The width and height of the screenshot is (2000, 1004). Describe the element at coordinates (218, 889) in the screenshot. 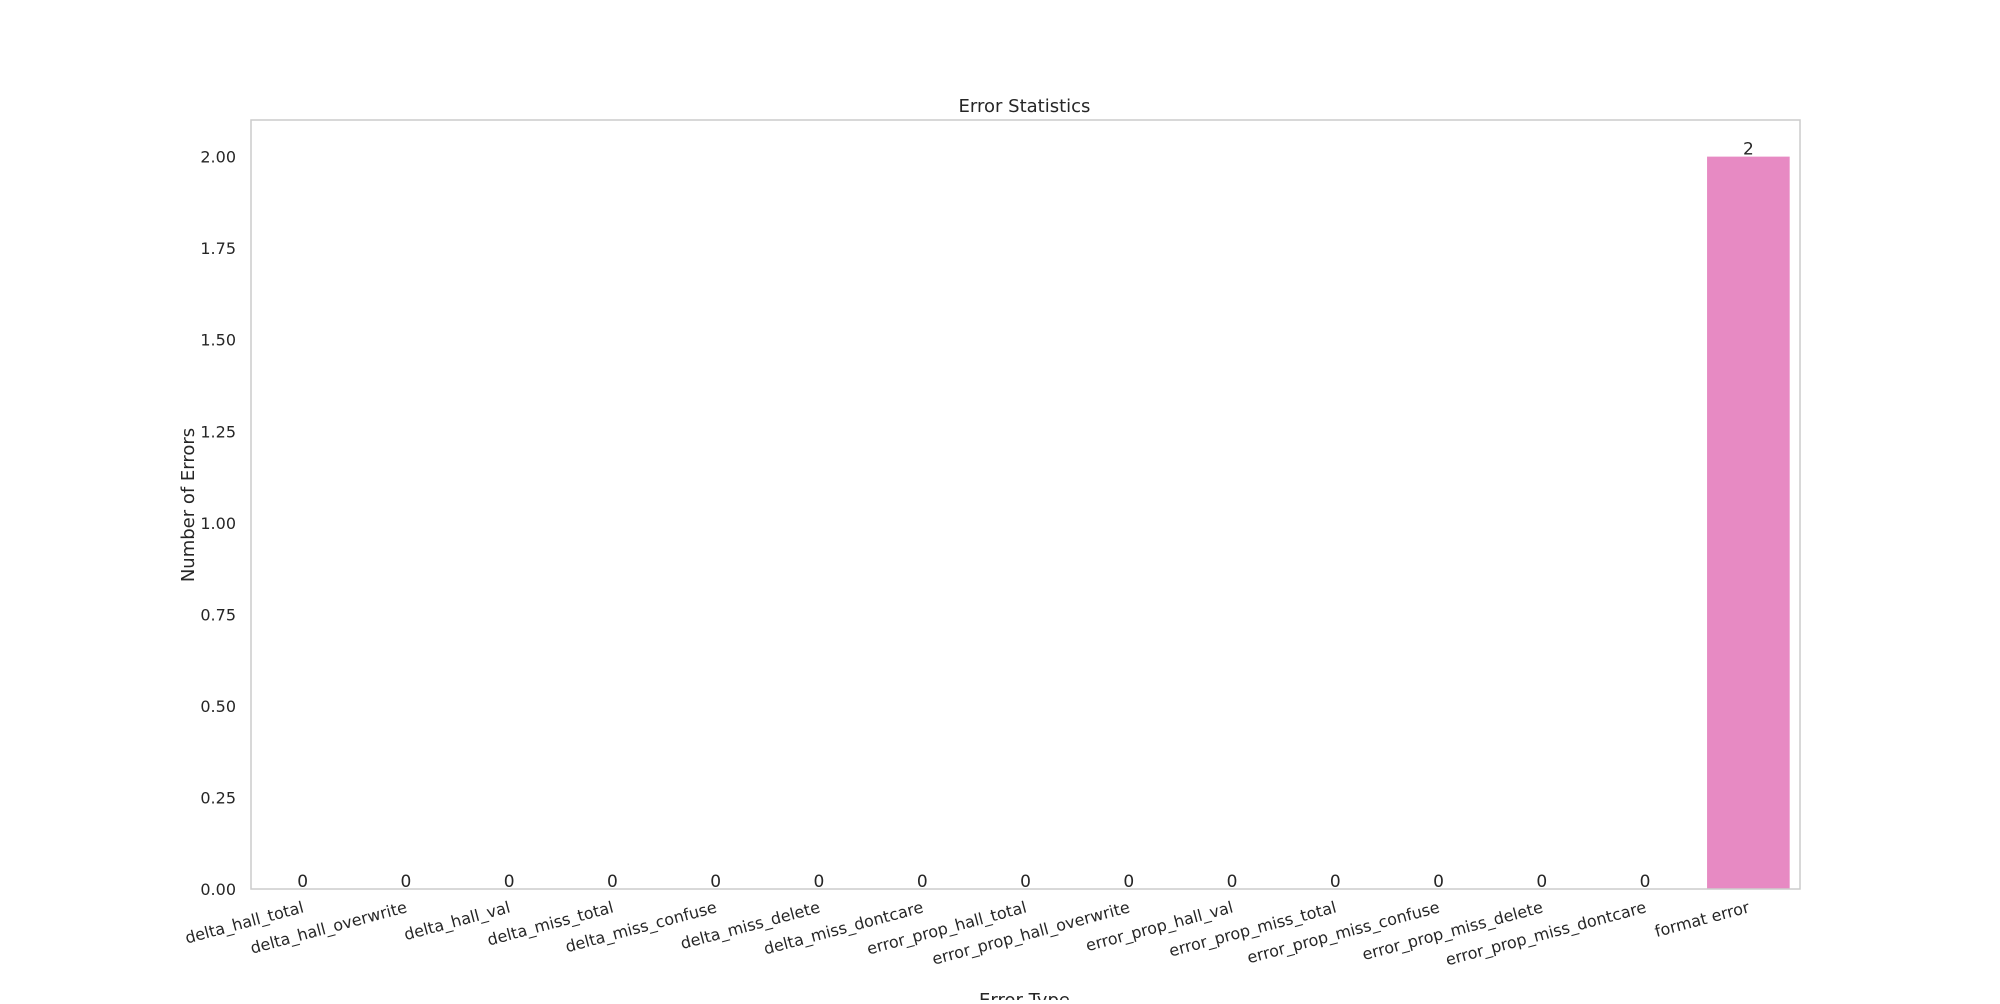

I see `y-tick-label: 0.00` at that location.